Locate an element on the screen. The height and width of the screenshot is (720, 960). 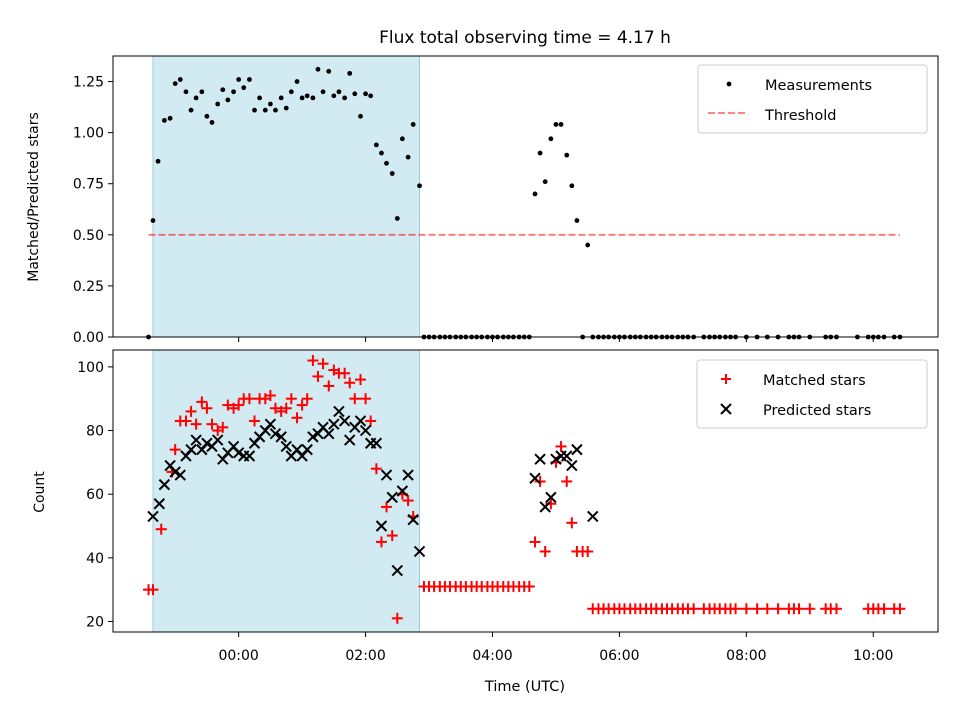
legend-label-threshold: Threshold is located at coordinates (800, 116).